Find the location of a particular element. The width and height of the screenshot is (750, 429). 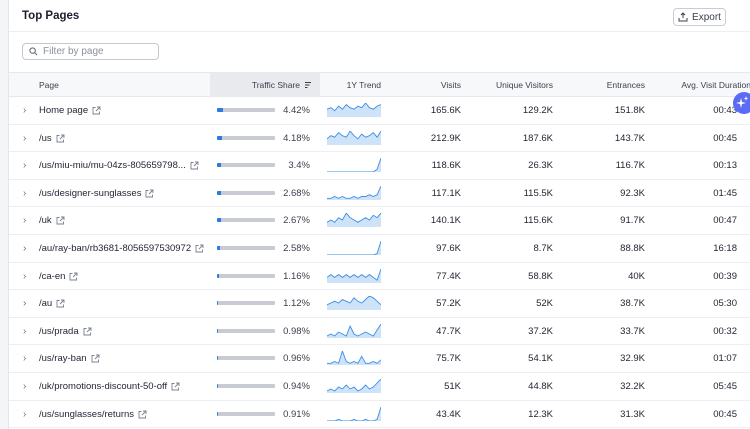

column-header-unique-visitors: Unique Visitors is located at coordinates (524, 85).